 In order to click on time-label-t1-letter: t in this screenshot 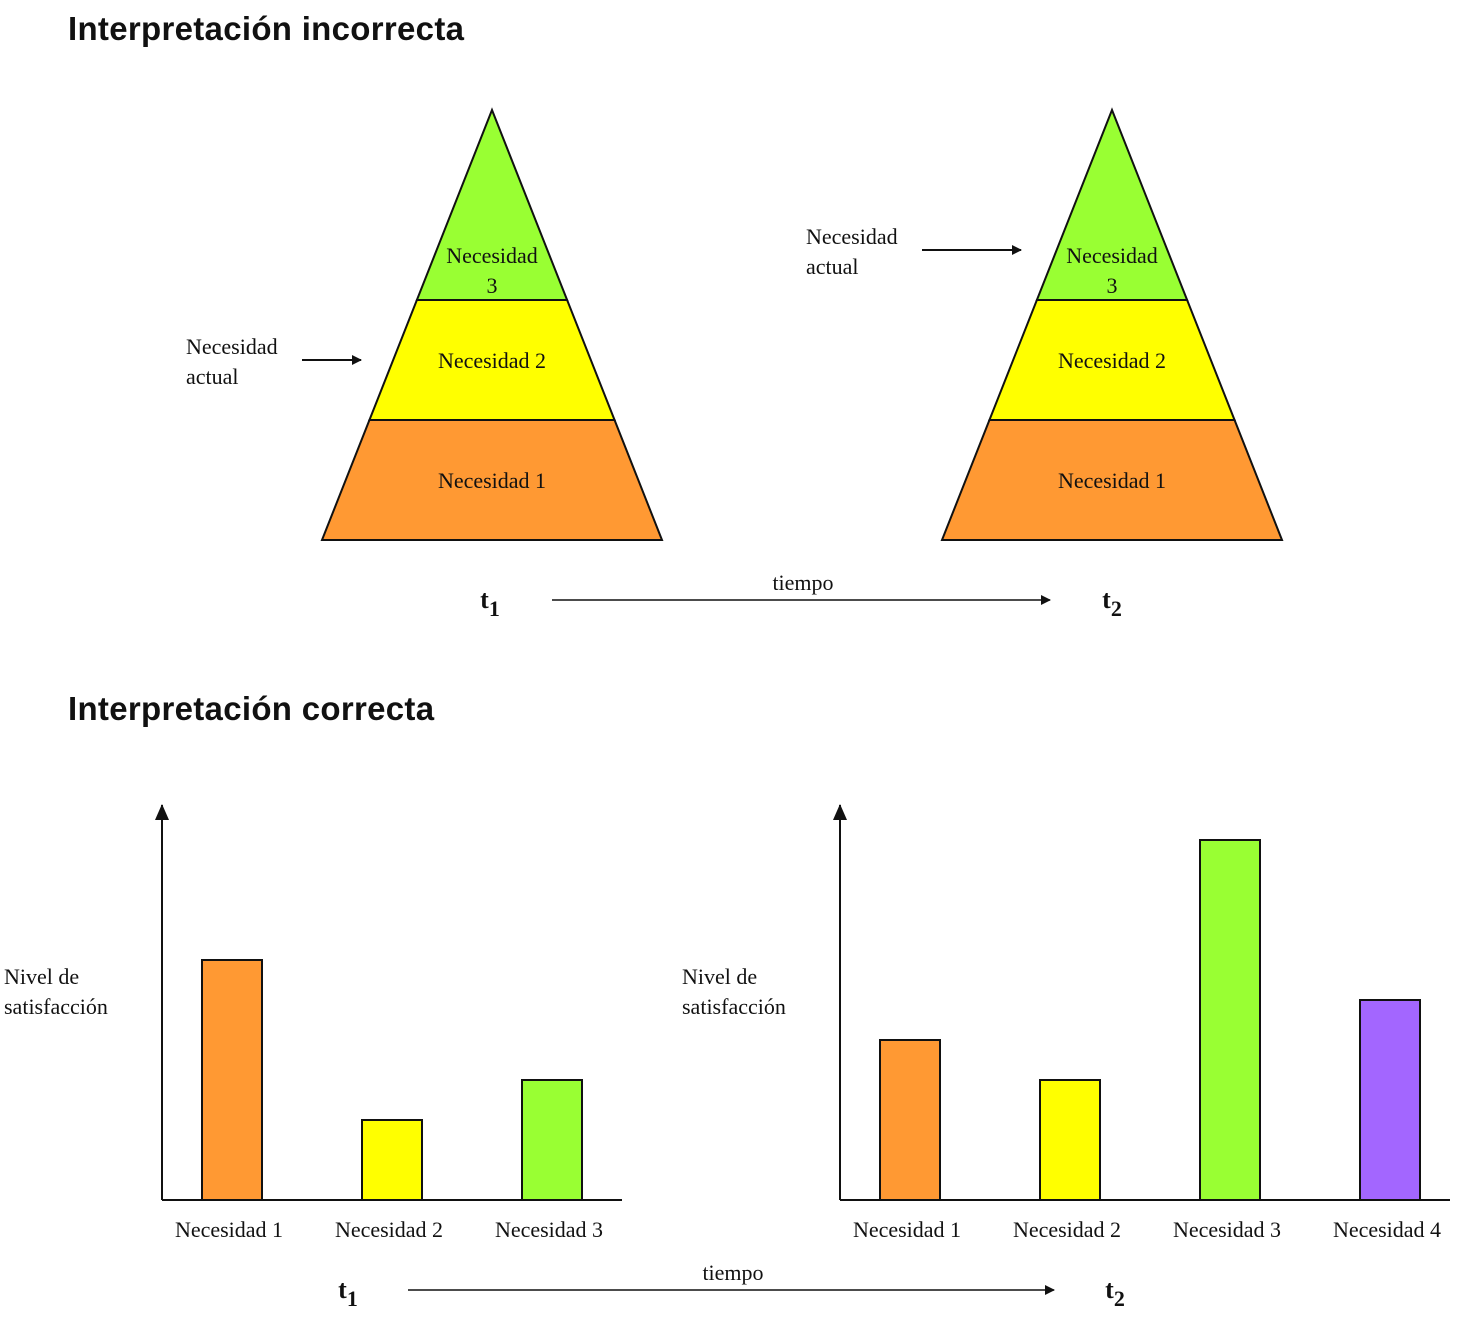, I will do `click(484, 599)`.